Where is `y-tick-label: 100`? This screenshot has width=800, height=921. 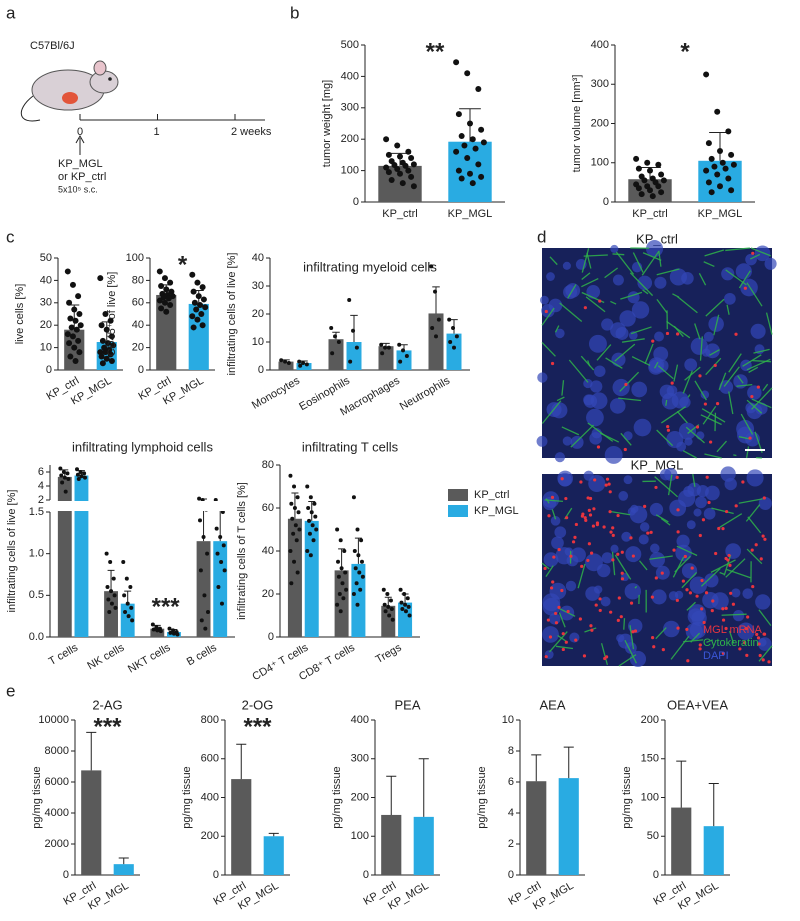
y-tick-label: 100 is located at coordinates (360, 836).